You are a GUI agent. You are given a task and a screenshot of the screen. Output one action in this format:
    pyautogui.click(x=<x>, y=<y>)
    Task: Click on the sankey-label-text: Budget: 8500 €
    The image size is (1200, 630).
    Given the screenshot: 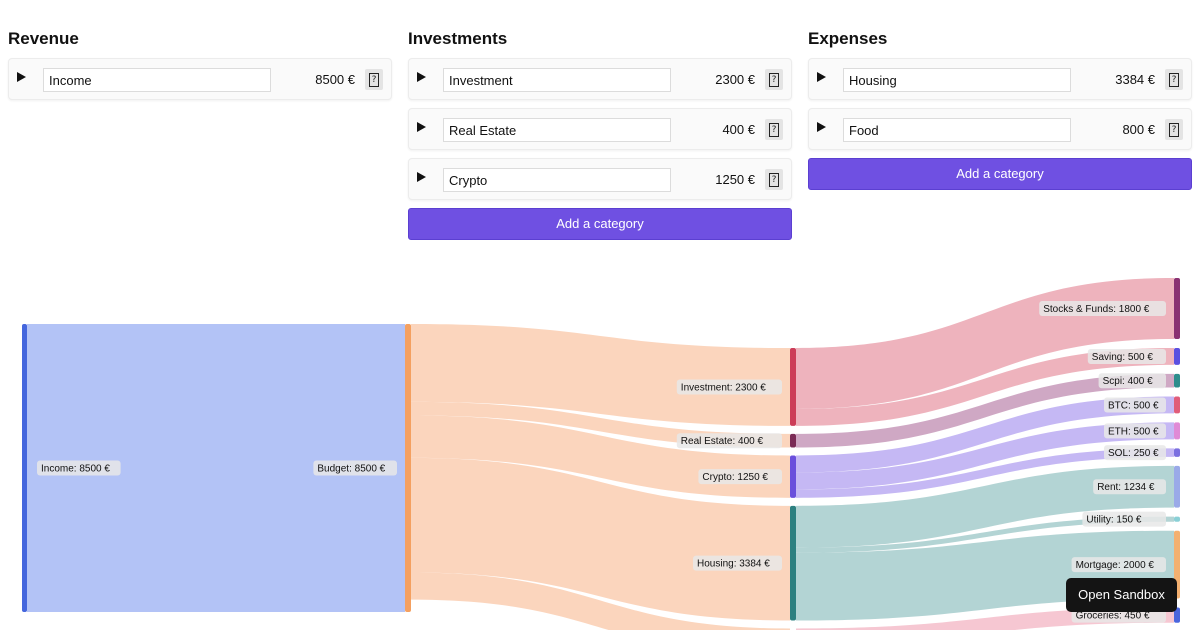 What is the action you would take?
    pyautogui.click(x=351, y=469)
    